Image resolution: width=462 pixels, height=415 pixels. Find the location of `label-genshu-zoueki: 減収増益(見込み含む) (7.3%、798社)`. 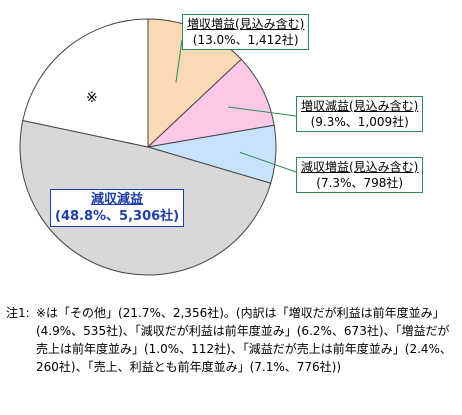

label-genshu-zoueki: 減収増益(見込み含む) (7.3%、798社) is located at coordinates (360, 175).